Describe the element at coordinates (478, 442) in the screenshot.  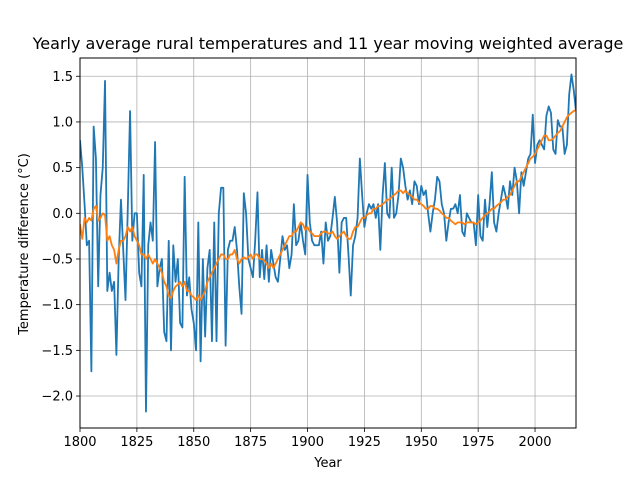
I see `x-tick-label: 1975` at that location.